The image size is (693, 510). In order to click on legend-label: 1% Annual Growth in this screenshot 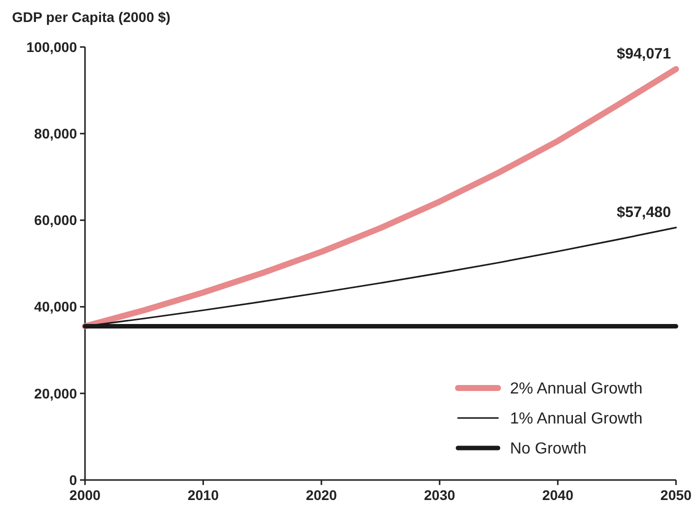, I will do `click(576, 419)`.